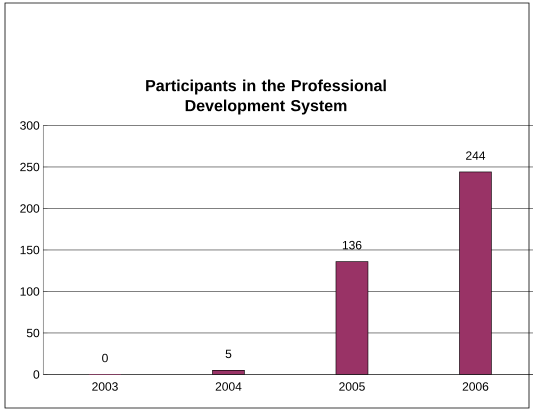  Describe the element at coordinates (266, 97) in the screenshot. I see `chart-title: Participants in the Professional Development System` at that location.